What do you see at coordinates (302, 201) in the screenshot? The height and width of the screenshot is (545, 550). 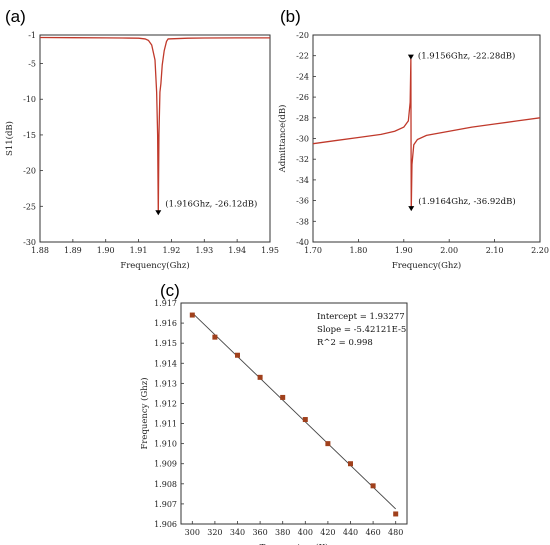 I see `y-tick-label: -36` at bounding box center [302, 201].